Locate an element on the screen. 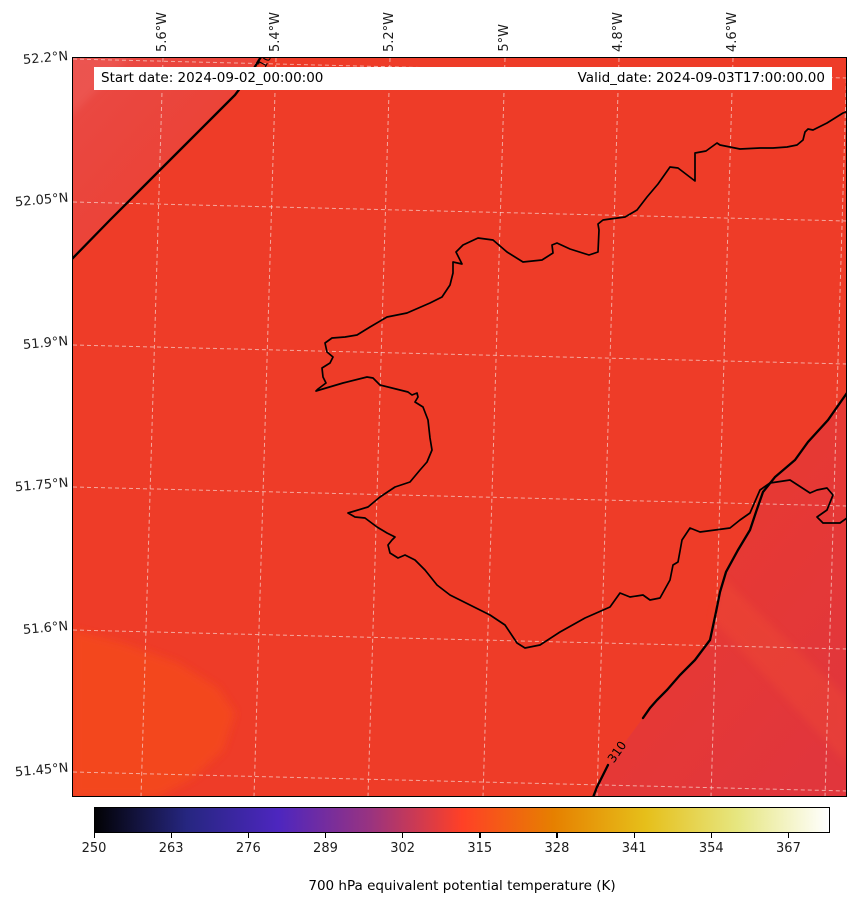 This screenshot has width=859, height=907. colorbar-tick-label: 367 is located at coordinates (788, 848).